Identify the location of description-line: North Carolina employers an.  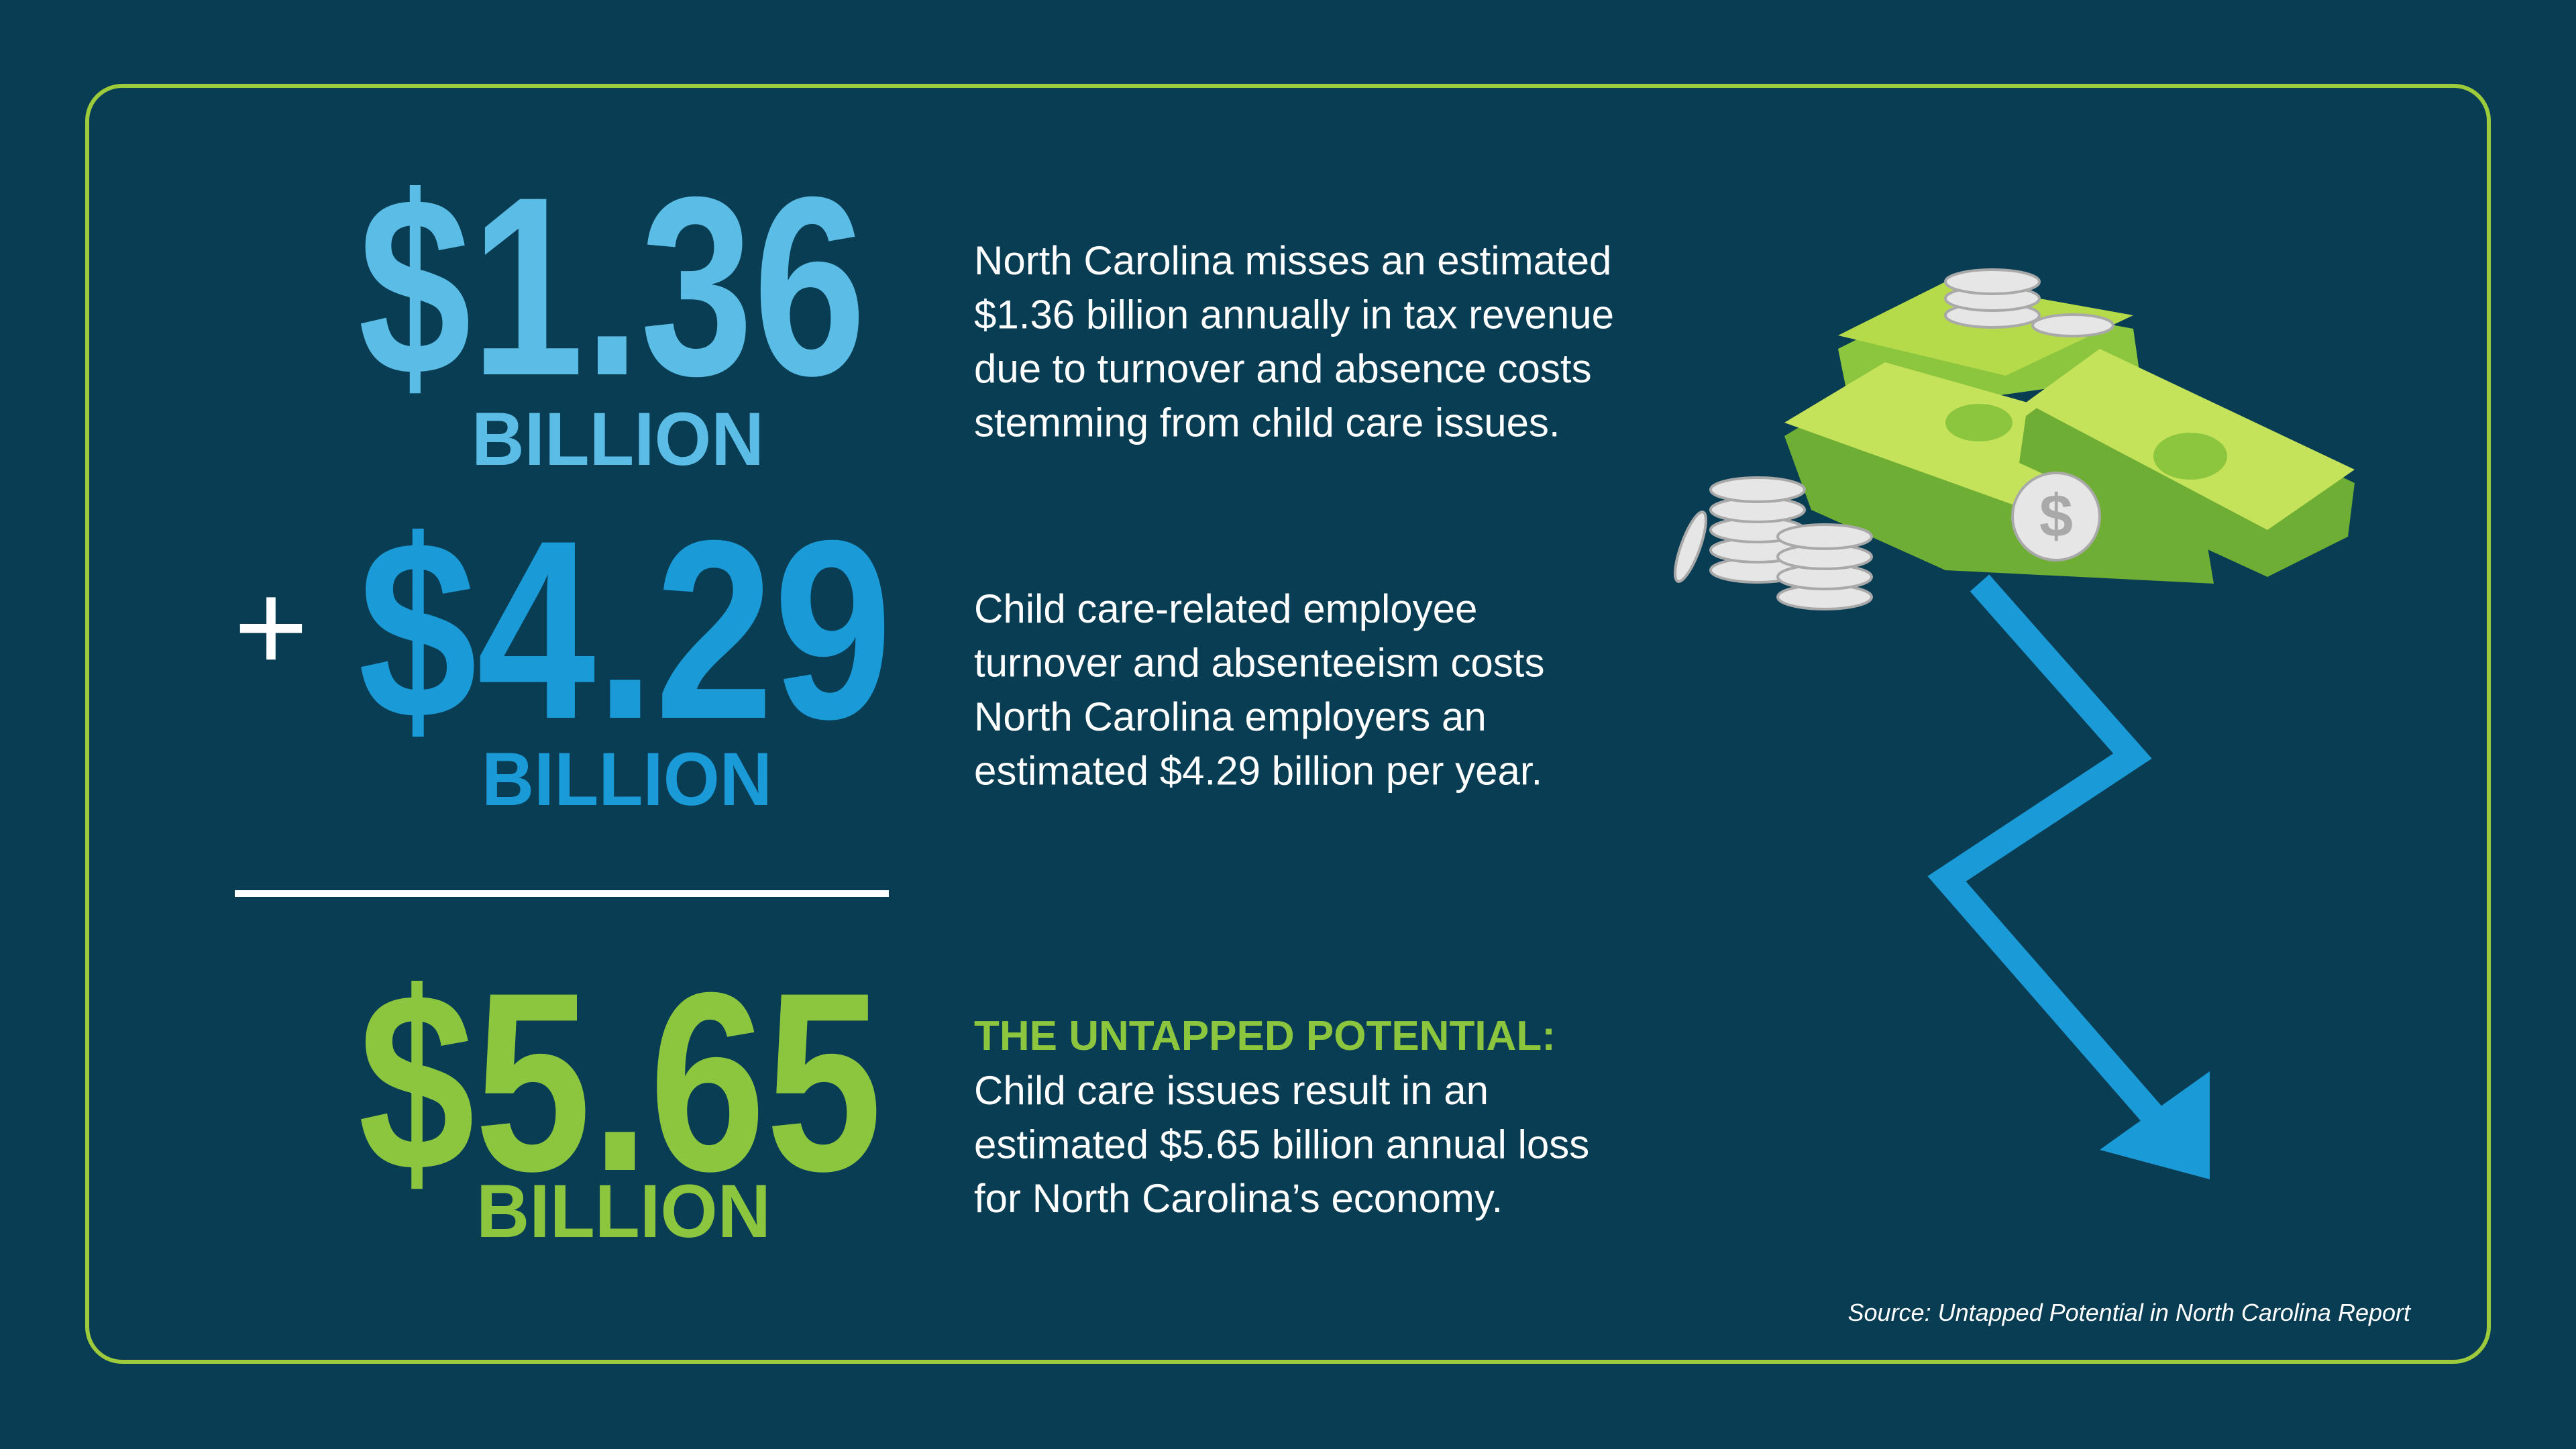
(1230, 716).